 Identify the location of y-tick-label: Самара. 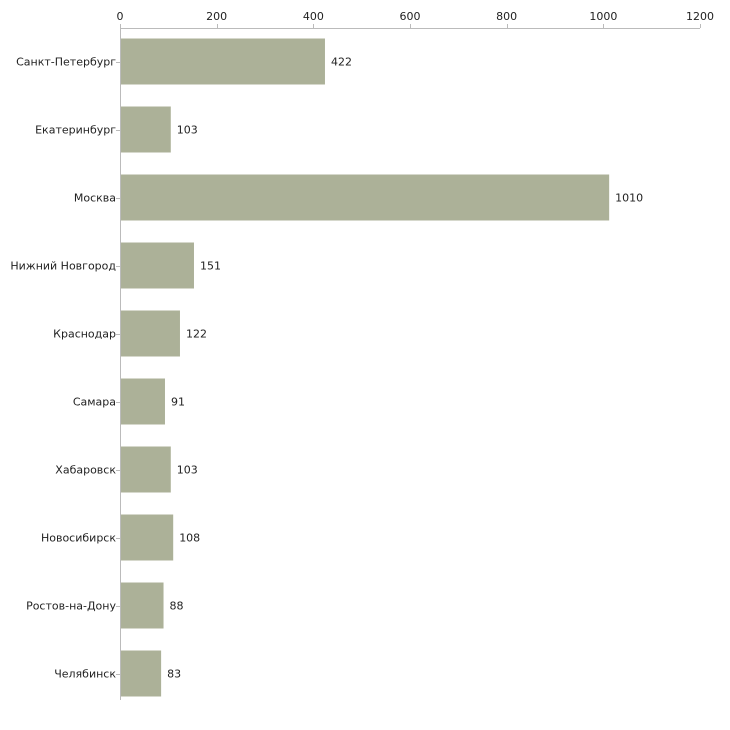
(94, 402).